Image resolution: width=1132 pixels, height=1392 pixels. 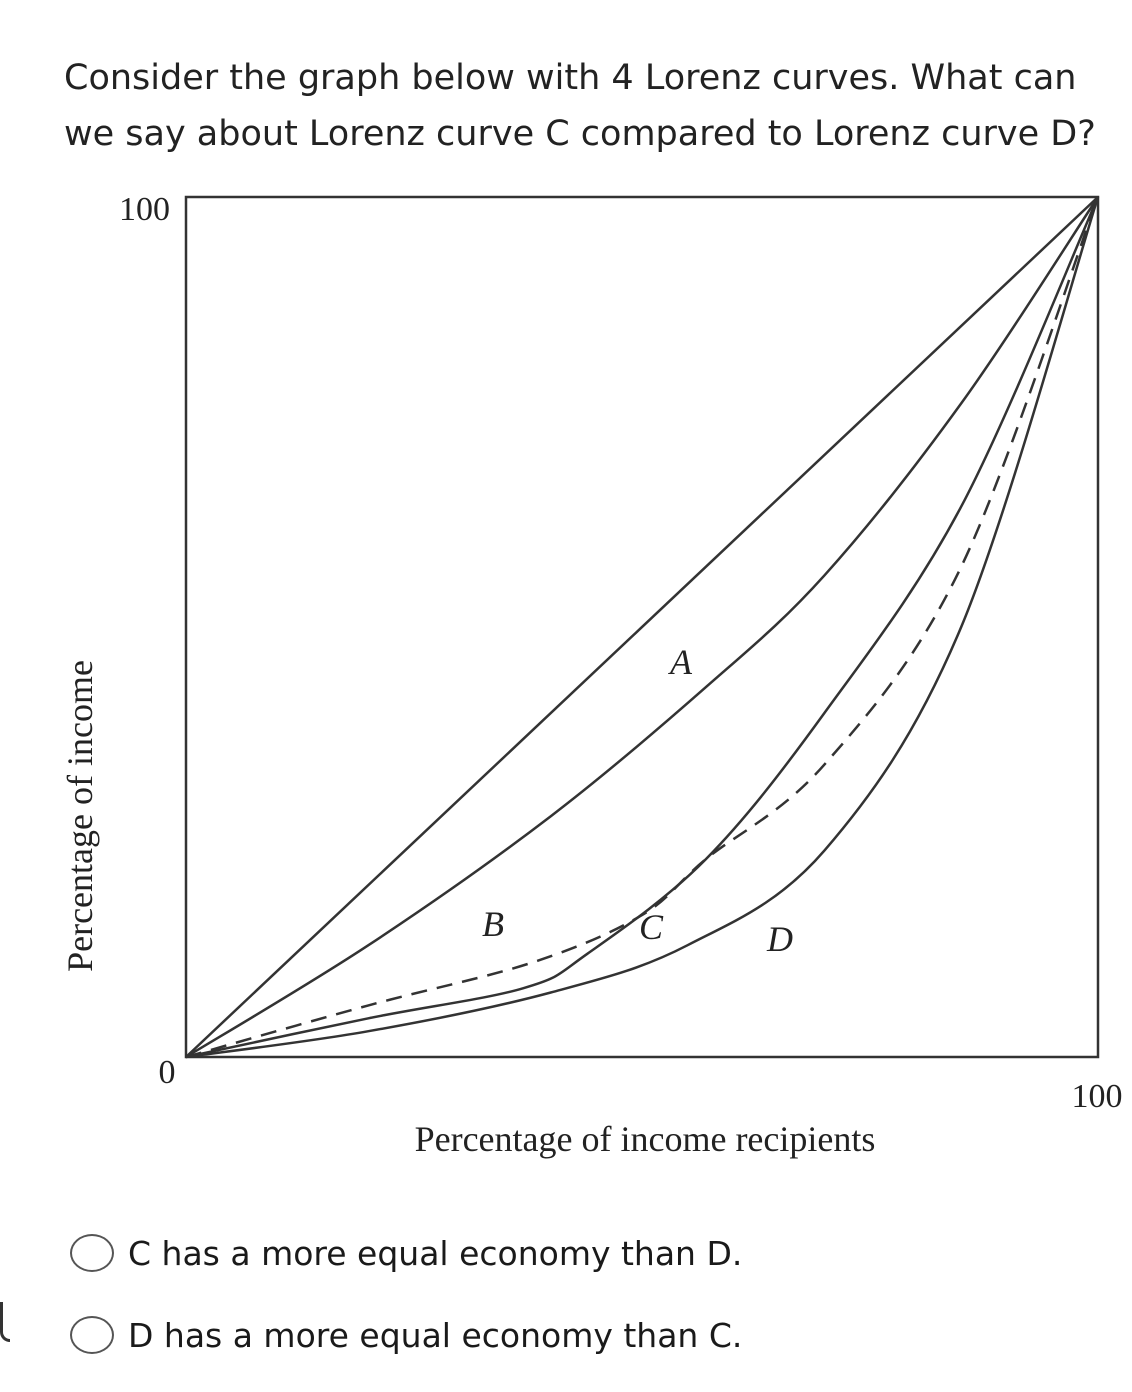 What do you see at coordinates (435, 1253) in the screenshot?
I see `option-label: C has a more equal economy than D.` at bounding box center [435, 1253].